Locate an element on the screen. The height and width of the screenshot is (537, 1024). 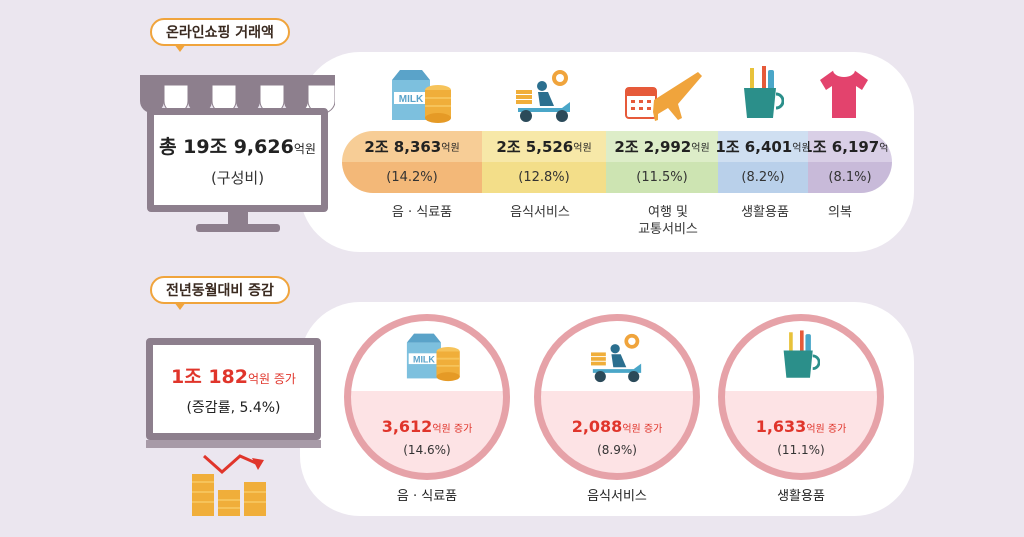
category-segment: 1조 6,401 억원 (8.2%) is located at coordinates (763, 162).